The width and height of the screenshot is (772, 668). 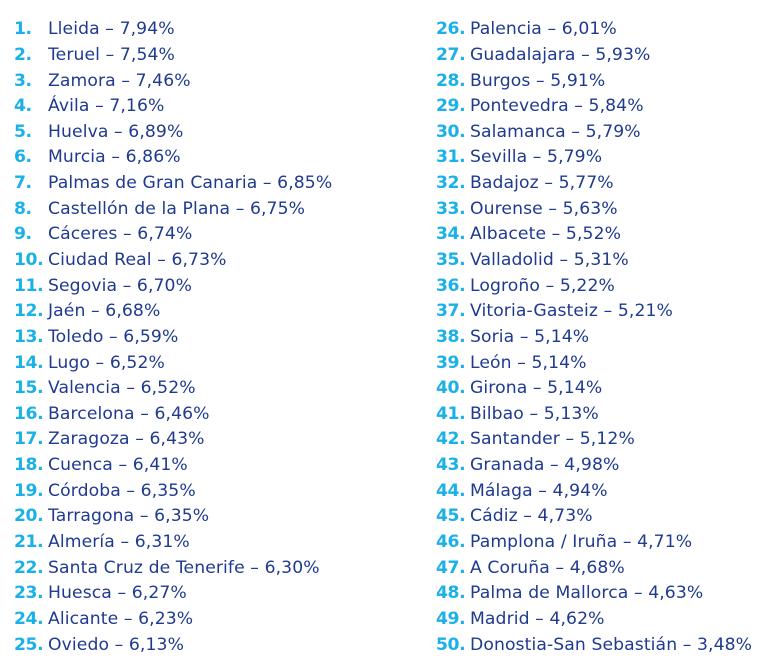 I want to click on list-item: 23. Huesca – 6,27%, so click(x=219, y=594).